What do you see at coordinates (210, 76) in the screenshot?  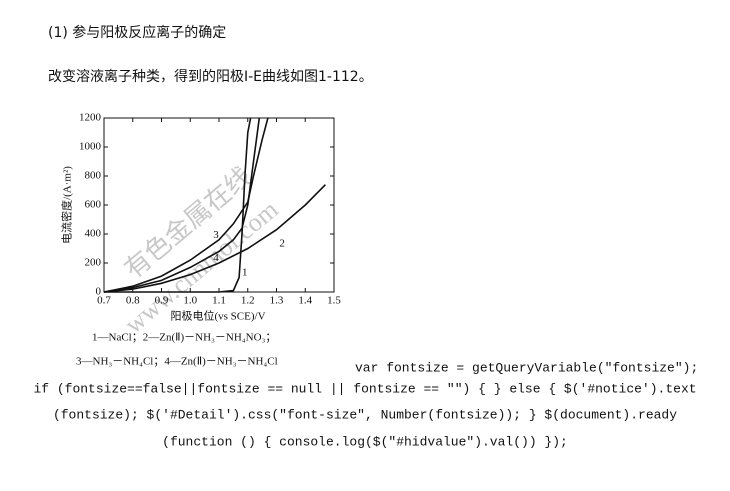 I see `paragraph: 改变溶液离子种类，得到的阳极I-E曲线如图1-112。` at bounding box center [210, 76].